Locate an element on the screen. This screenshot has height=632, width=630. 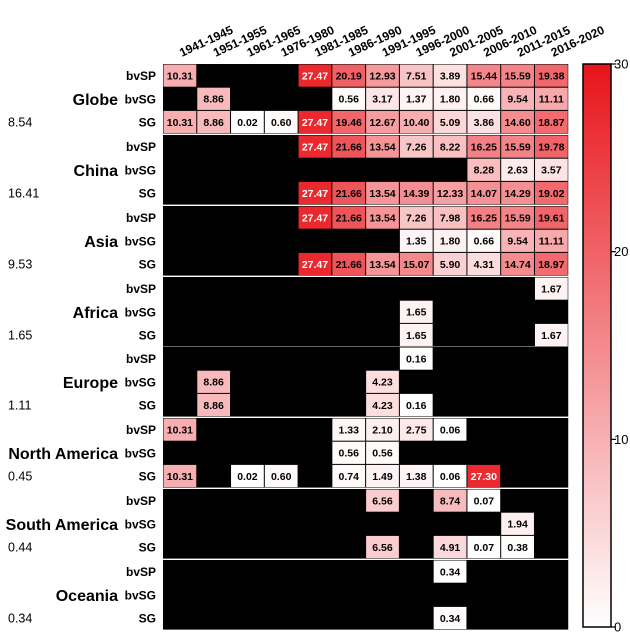
cell-value: 1.35 is located at coordinates (416, 242).